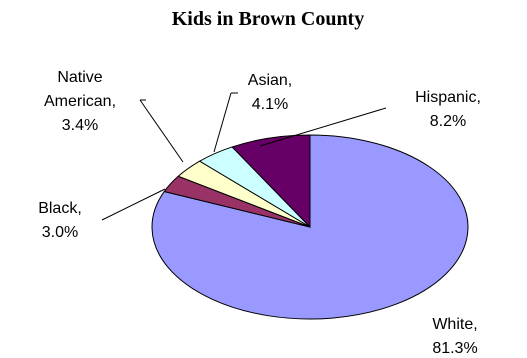 This screenshot has width=527, height=358. I want to click on label-black-value: 3.0%, so click(60, 232).